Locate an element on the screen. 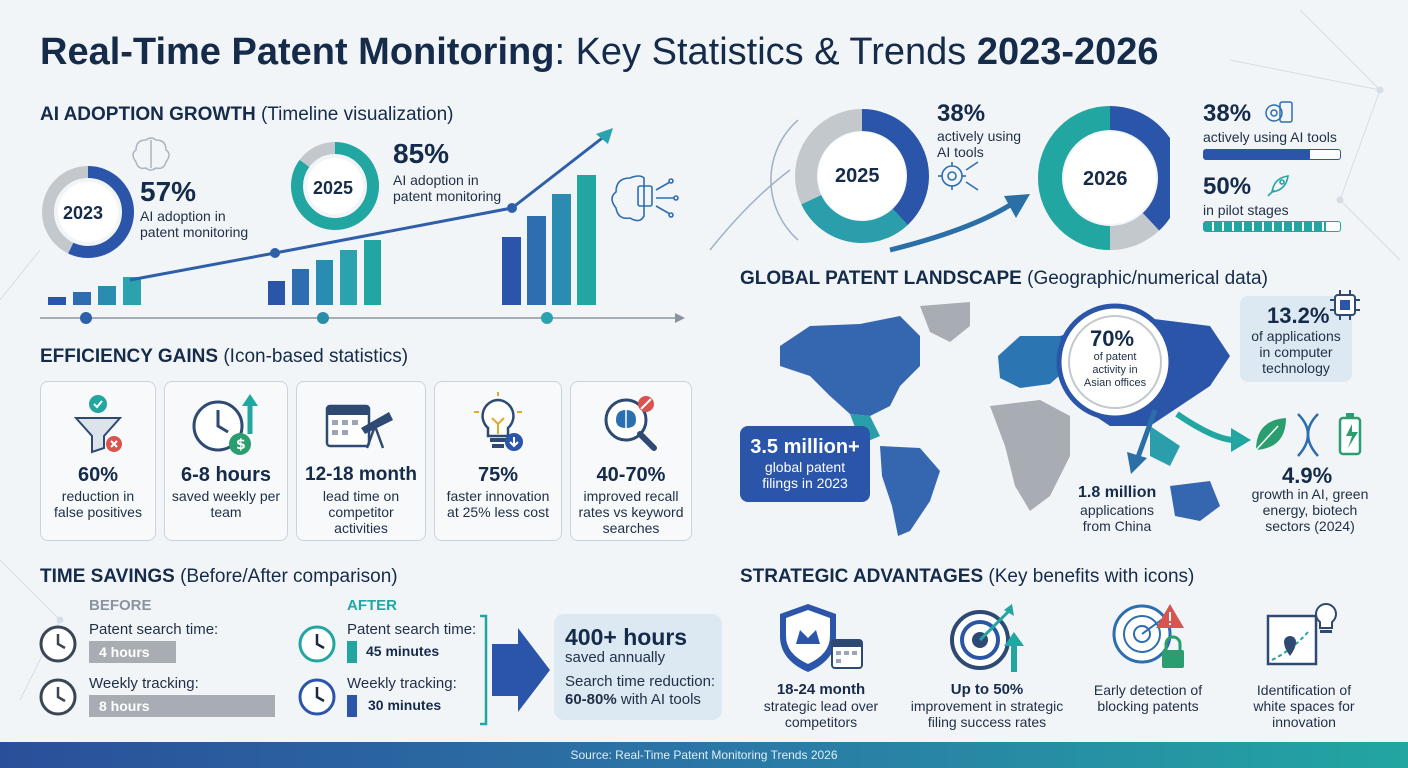  after-label: AFTER is located at coordinates (372, 605).